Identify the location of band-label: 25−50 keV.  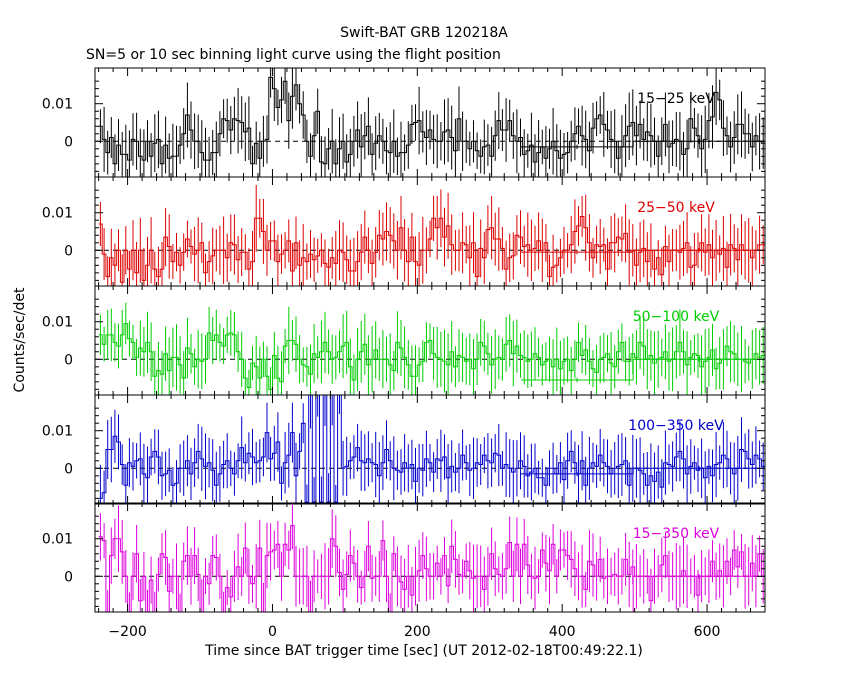
(676, 208).